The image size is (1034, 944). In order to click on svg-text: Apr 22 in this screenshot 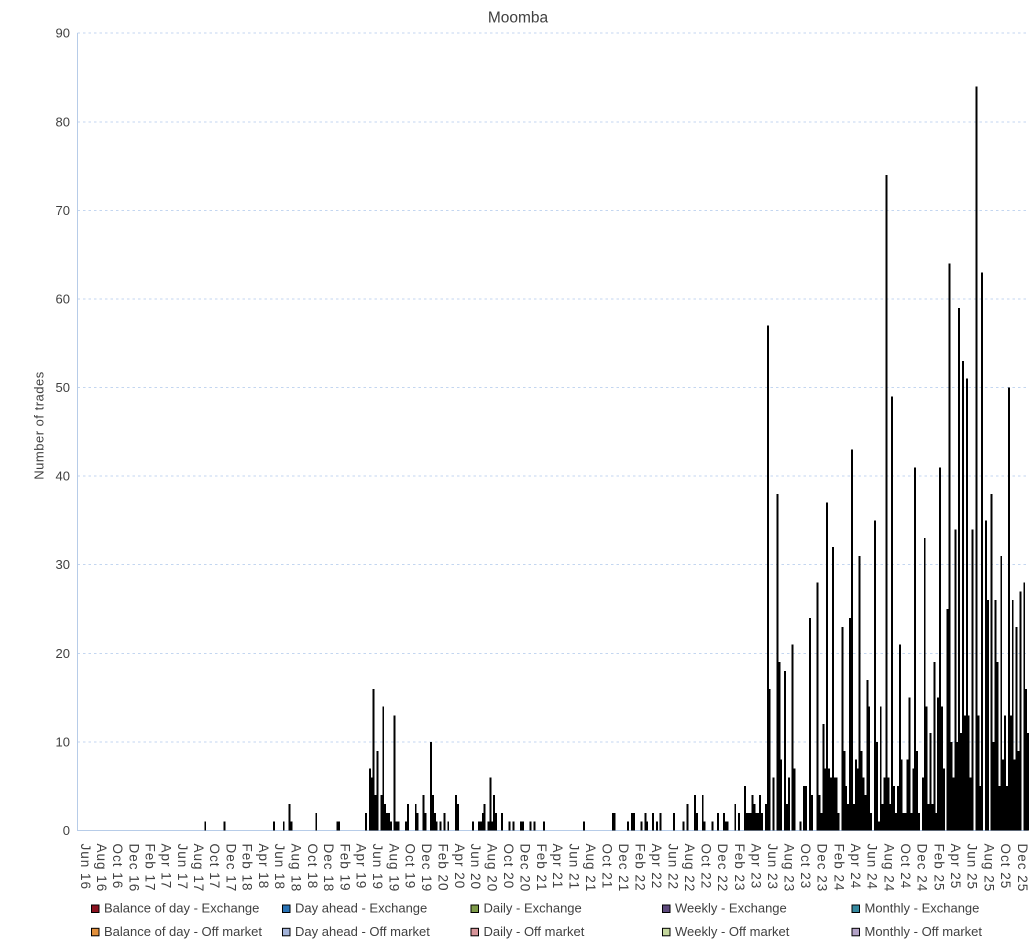, I will do `click(656, 867)`.